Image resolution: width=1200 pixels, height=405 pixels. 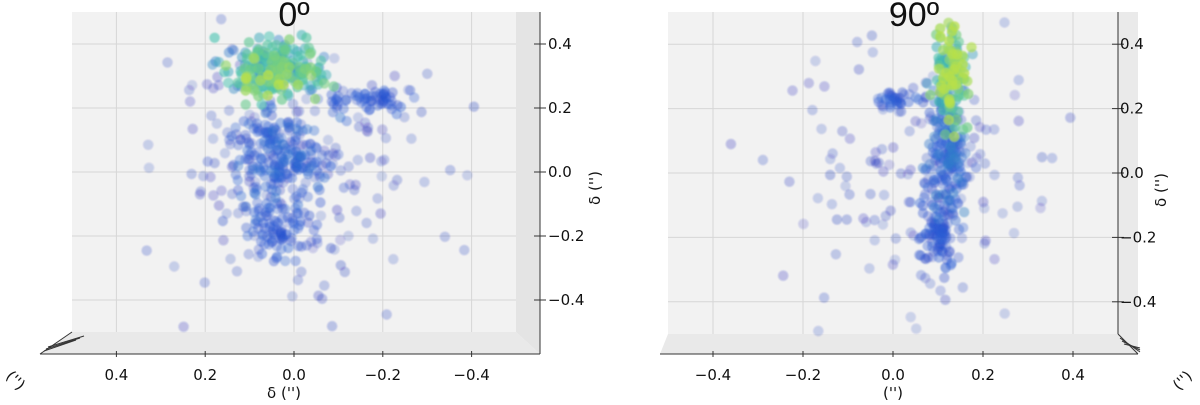 What do you see at coordinates (566, 236) in the screenshot?
I see `y-tick-label: −0.2` at bounding box center [566, 236].